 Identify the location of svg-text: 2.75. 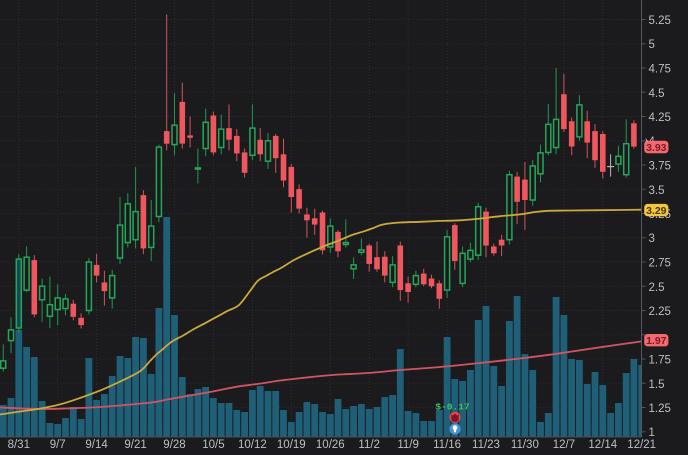
(660, 264).